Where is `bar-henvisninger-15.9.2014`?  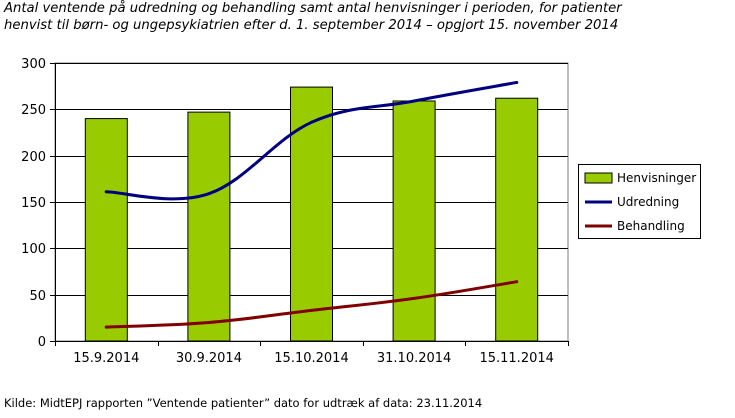
bar-henvisninger-15.9.2014 is located at coordinates (106, 230).